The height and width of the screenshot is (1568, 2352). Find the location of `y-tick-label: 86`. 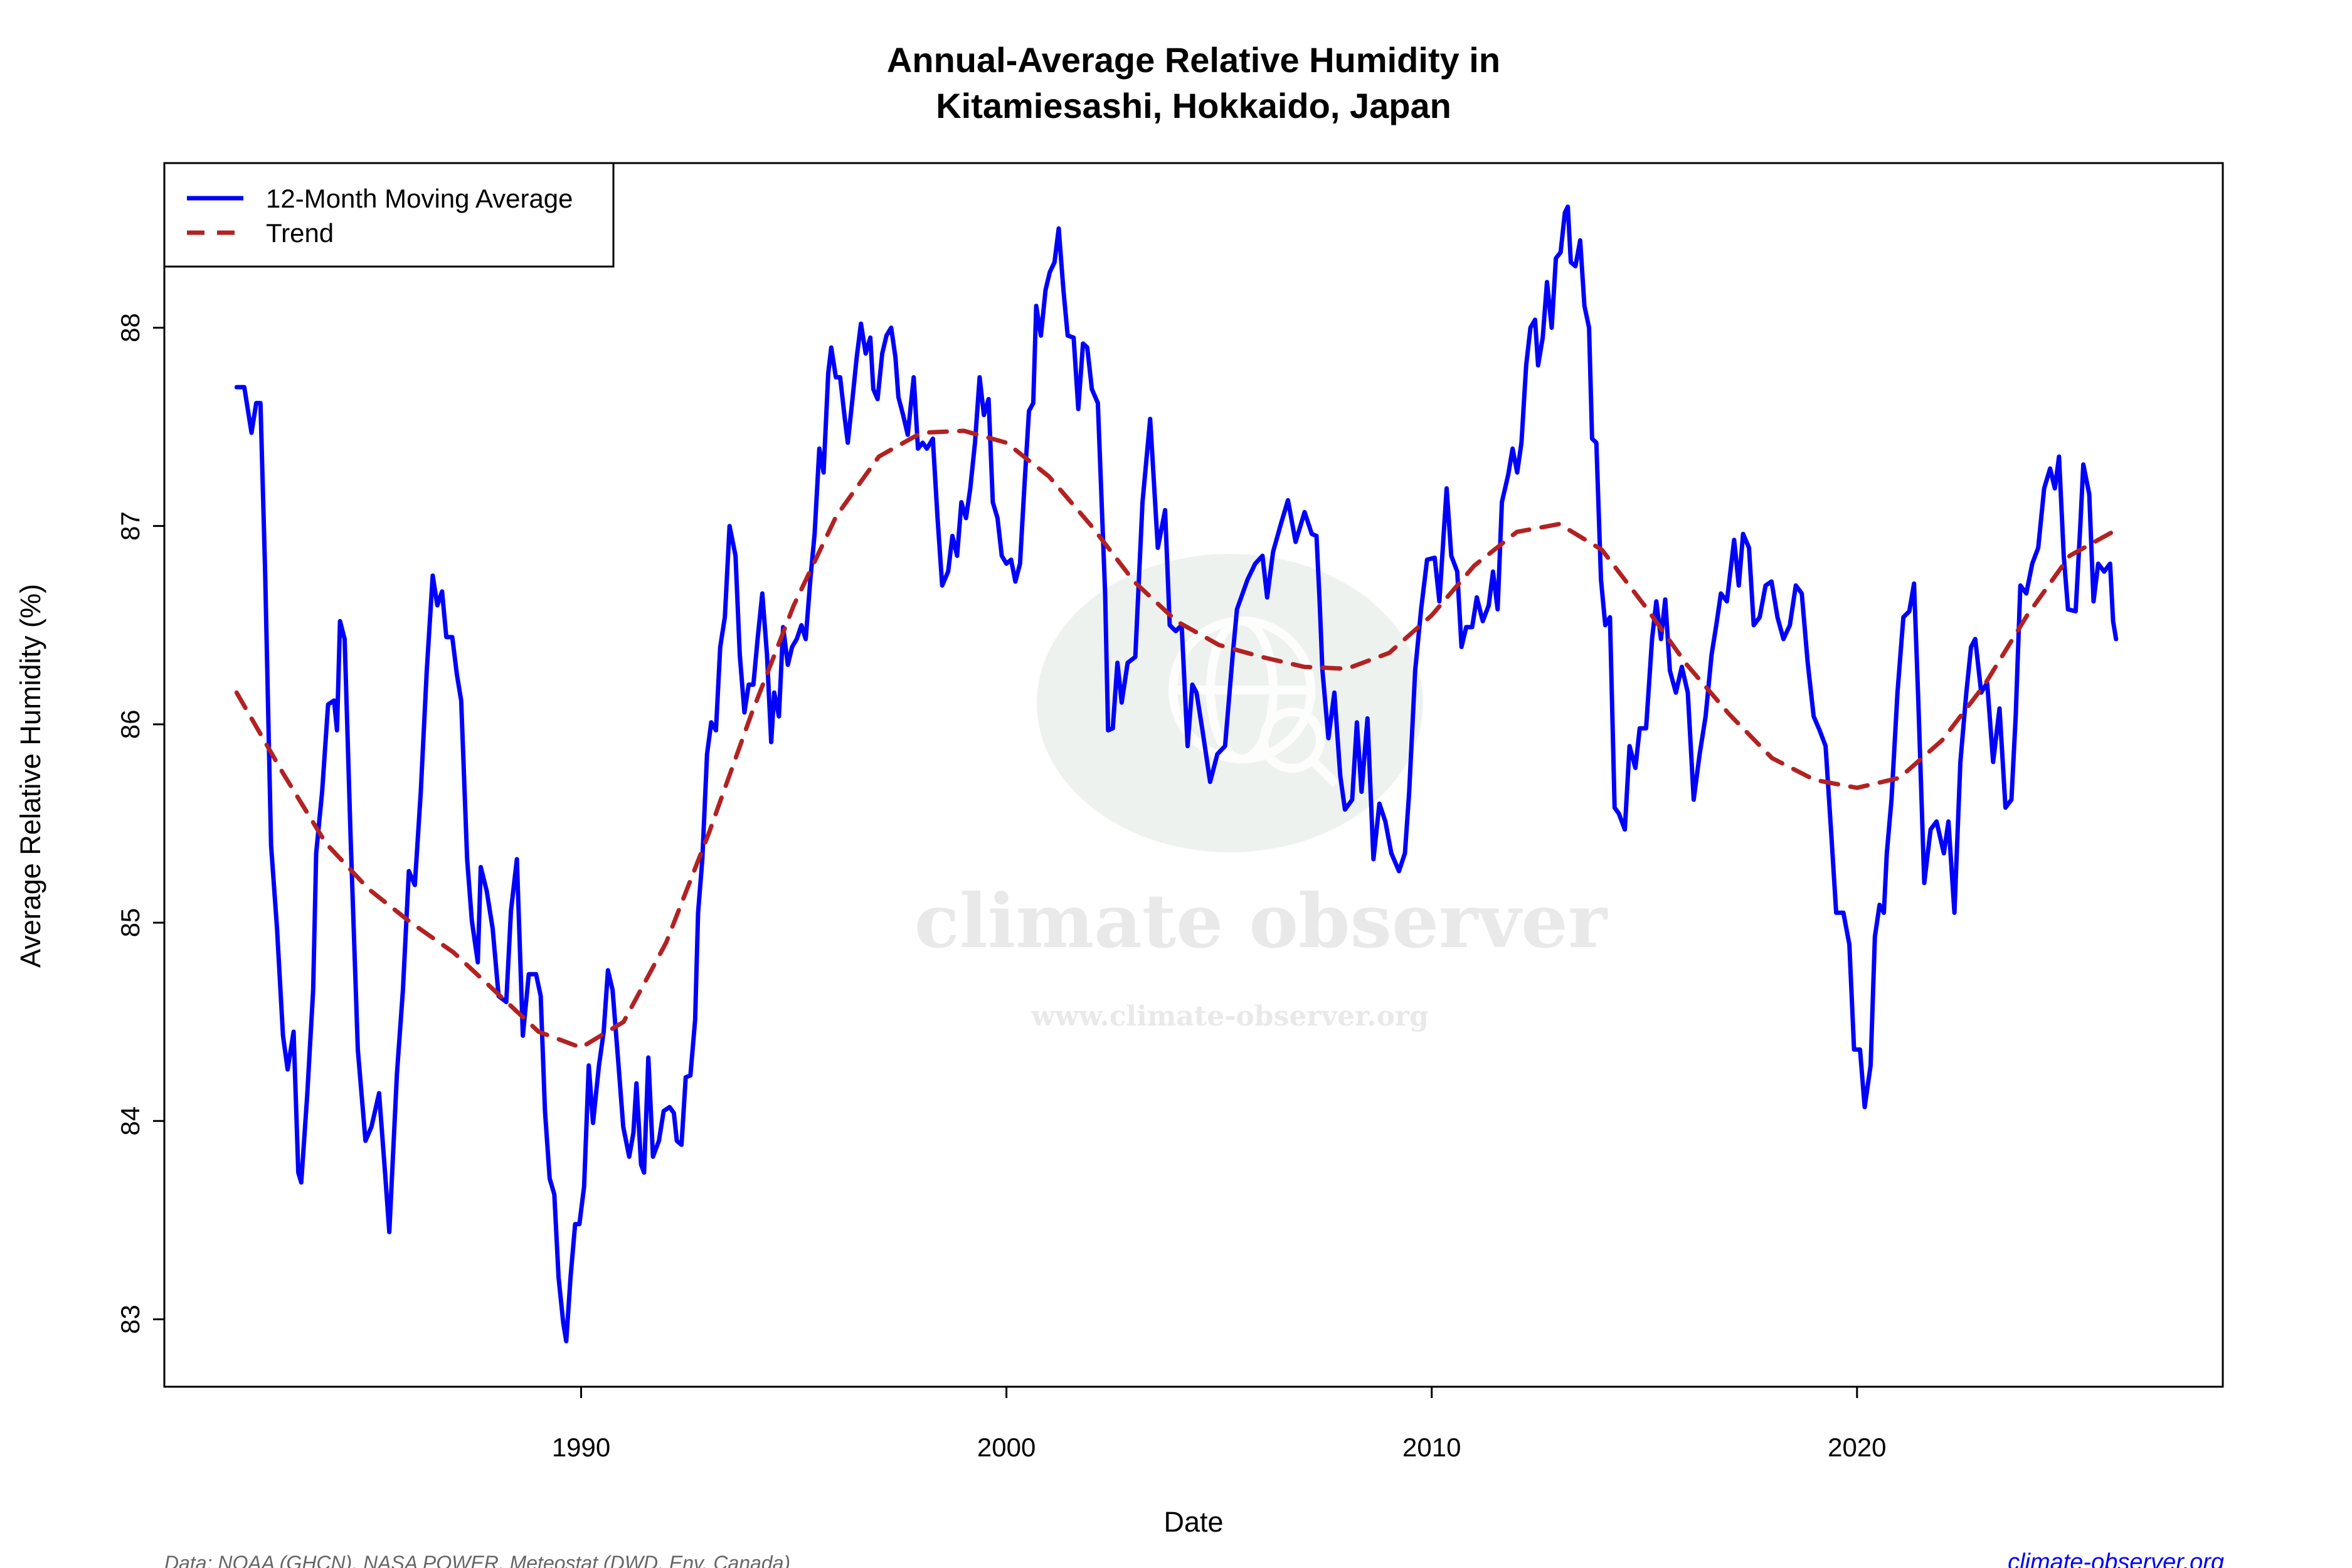

y-tick-label: 86 is located at coordinates (130, 724).